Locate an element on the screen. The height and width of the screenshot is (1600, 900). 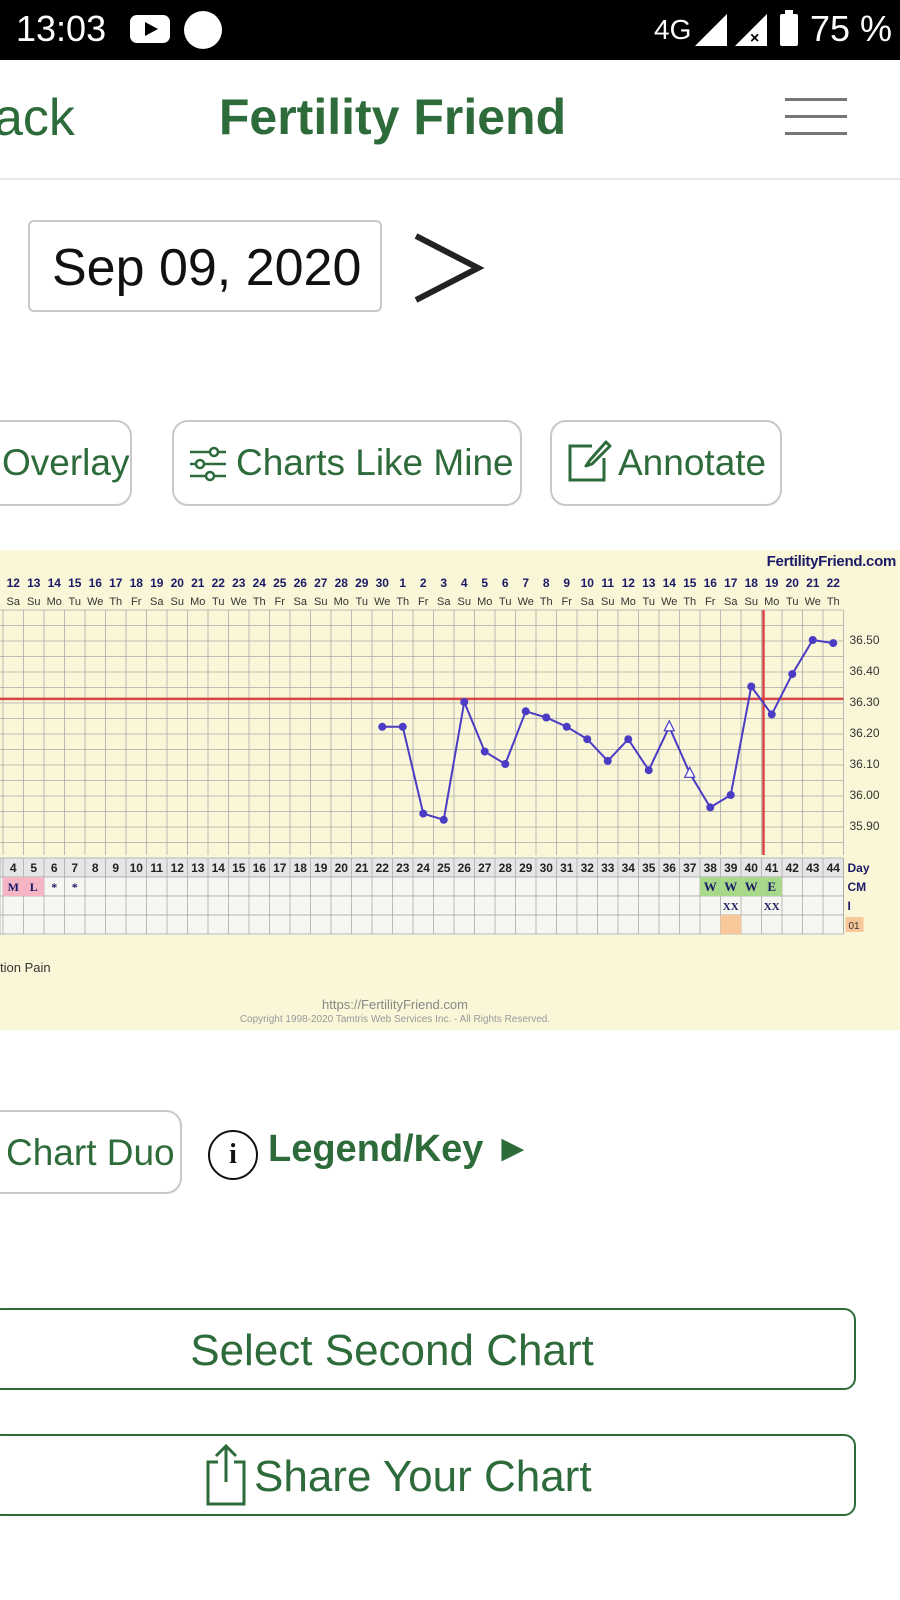
date-tick-label: 2 is located at coordinates (423, 583).